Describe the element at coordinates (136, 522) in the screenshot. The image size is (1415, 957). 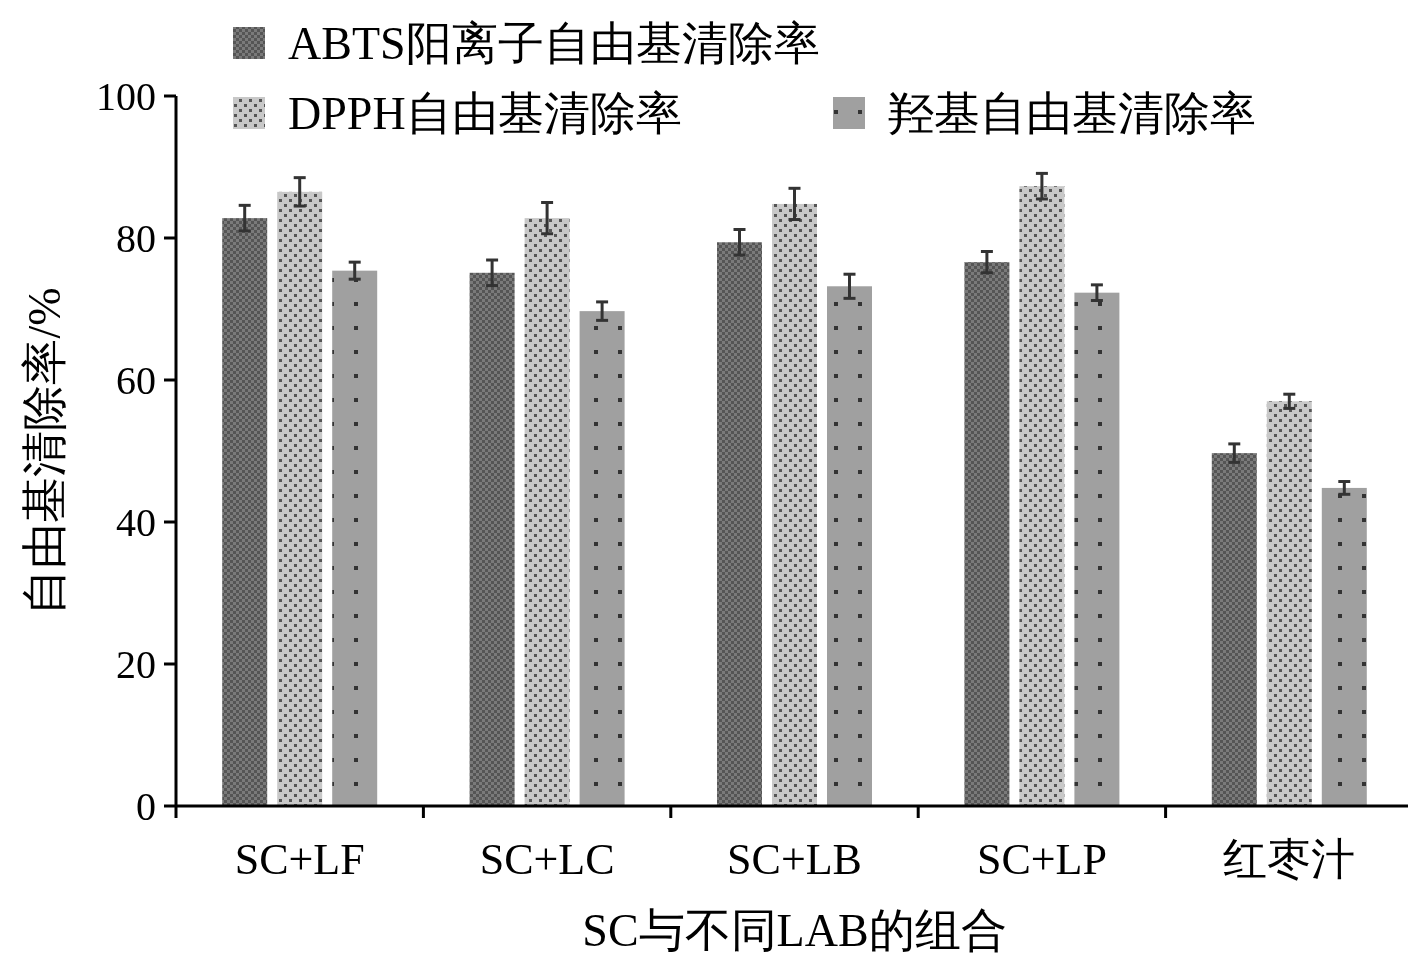
I see `y-tick-label: 40` at that location.